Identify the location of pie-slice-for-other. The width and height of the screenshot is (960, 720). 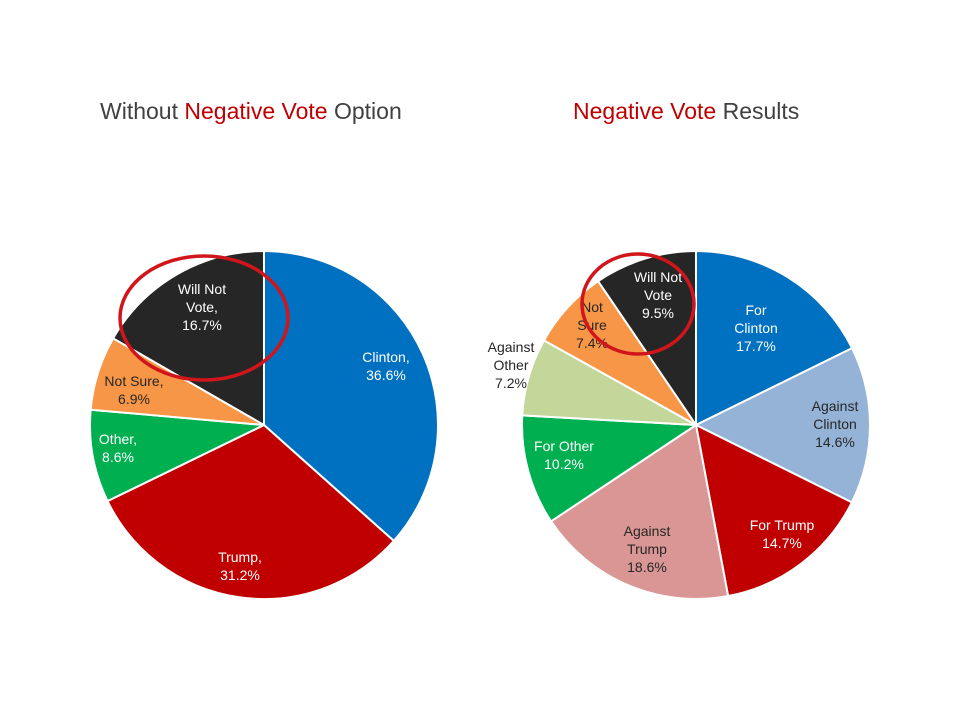
(608, 468).